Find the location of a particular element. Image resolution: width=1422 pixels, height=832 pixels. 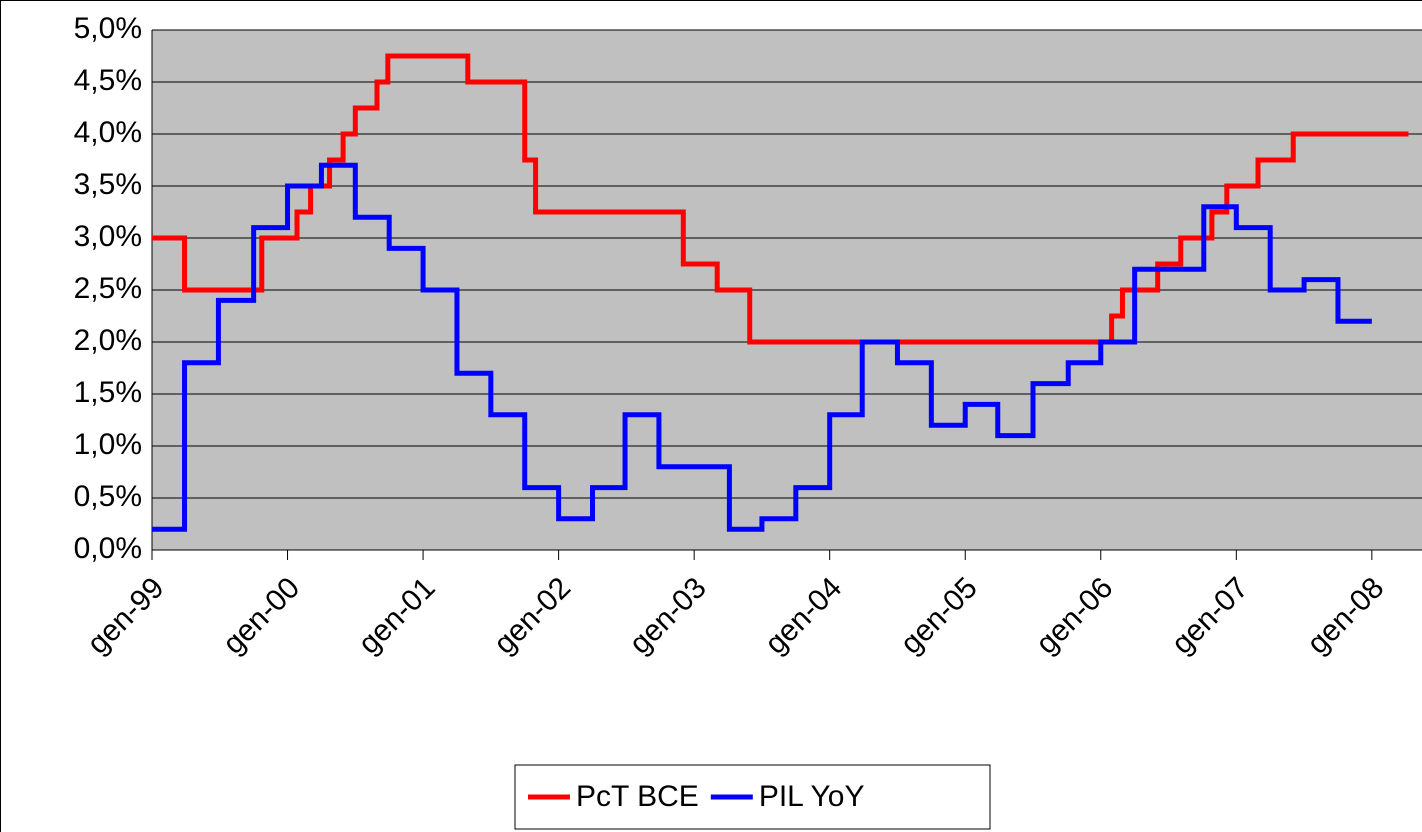

x-tick-label: gen-08 is located at coordinates (1345, 615).